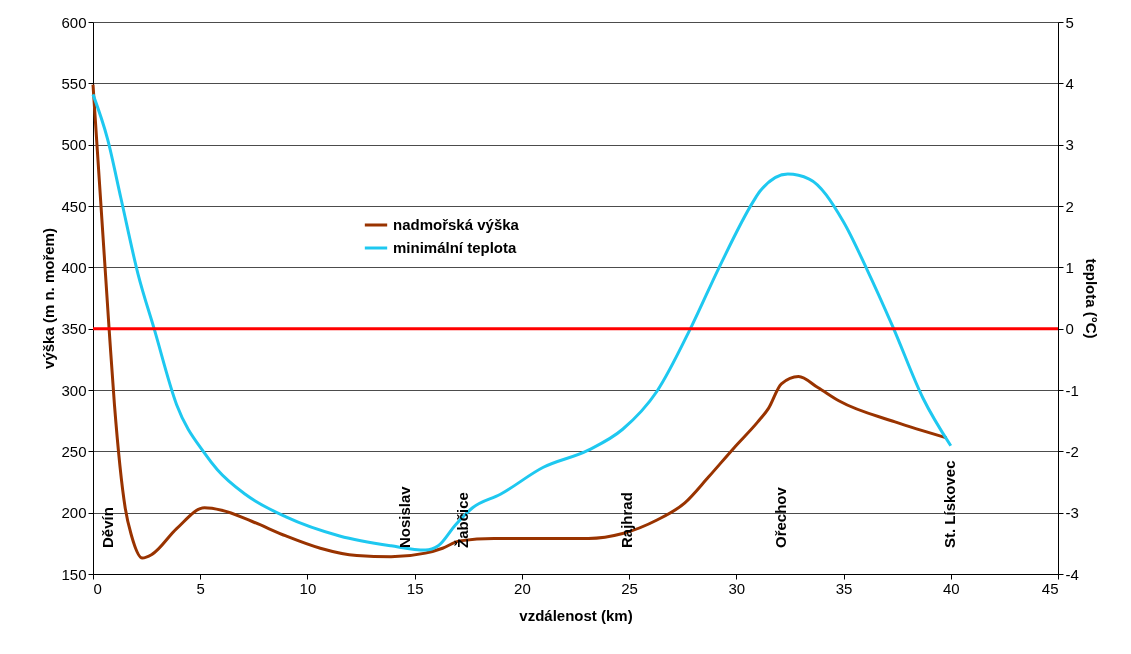  I want to click on y-tick-label: 450, so click(74, 206).